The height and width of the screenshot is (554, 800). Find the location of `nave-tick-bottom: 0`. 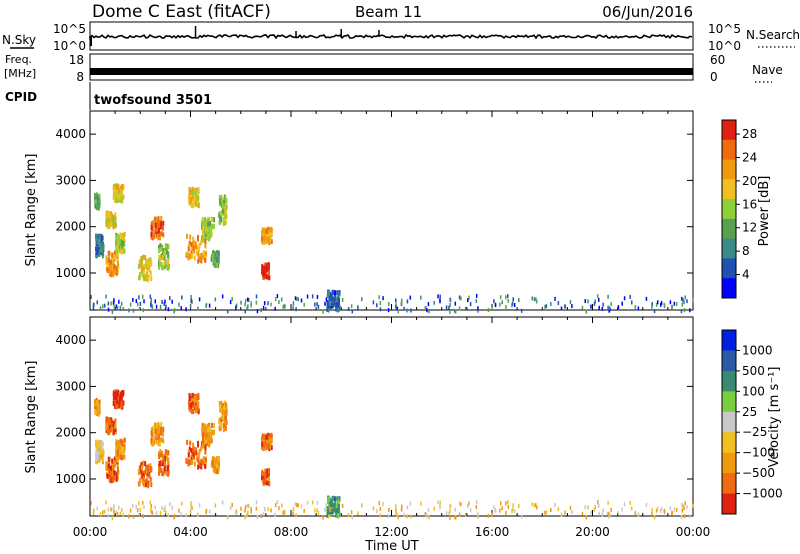

nave-tick-bottom: 0 is located at coordinates (714, 77).